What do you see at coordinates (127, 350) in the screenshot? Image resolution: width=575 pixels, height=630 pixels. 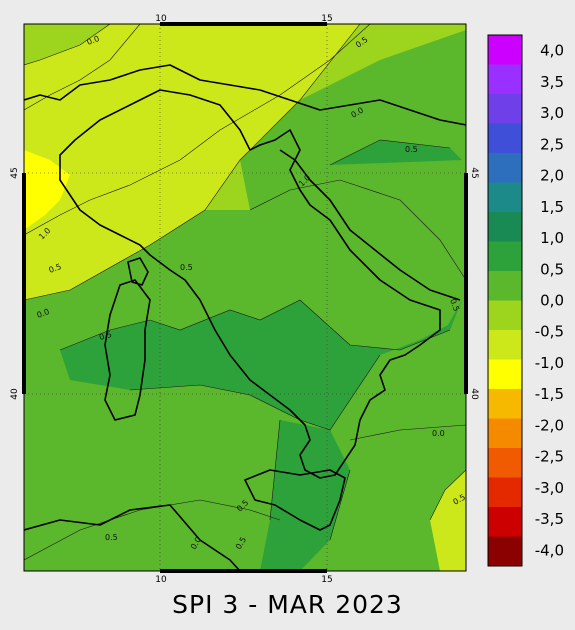 I see `sardinia-coastline` at bounding box center [127, 350].